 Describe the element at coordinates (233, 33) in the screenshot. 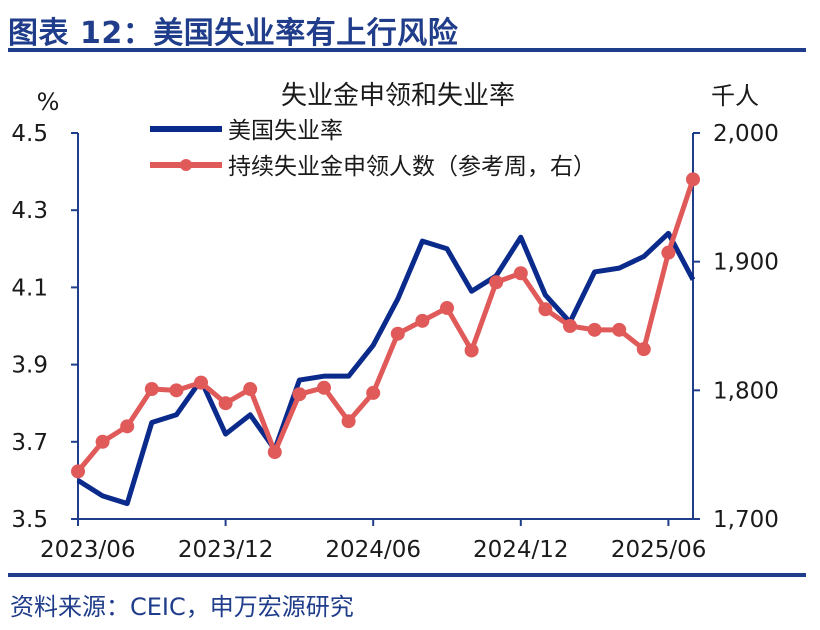

I see `figure-title: 图表 12：美国失业率有上行风险` at that location.